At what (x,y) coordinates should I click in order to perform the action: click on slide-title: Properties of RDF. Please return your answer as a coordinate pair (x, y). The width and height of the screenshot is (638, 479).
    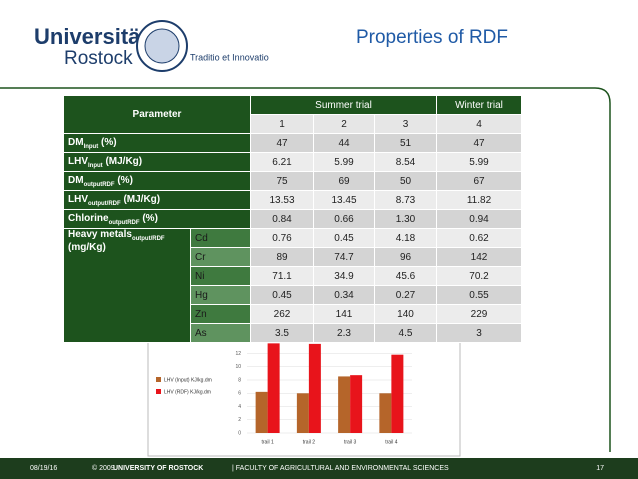
    Looking at the image, I should click on (432, 37).